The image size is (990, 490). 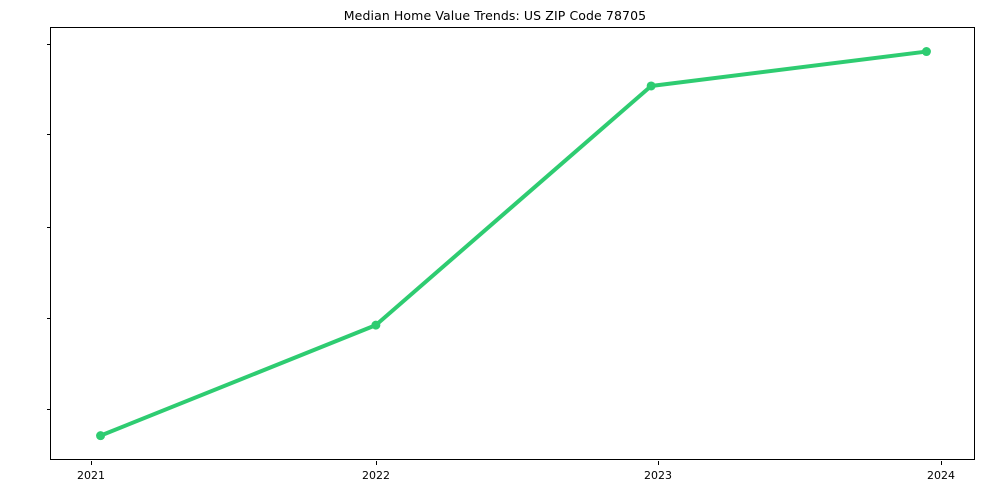 I want to click on y-tick-mark-450k, so click(x=49, y=410).